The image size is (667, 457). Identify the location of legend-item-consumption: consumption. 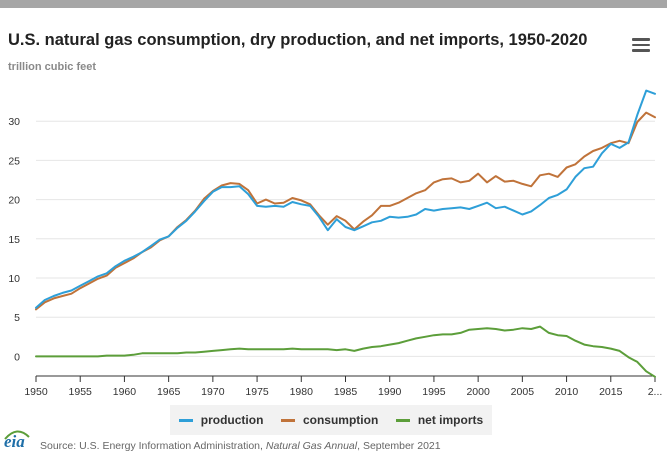
(329, 420).